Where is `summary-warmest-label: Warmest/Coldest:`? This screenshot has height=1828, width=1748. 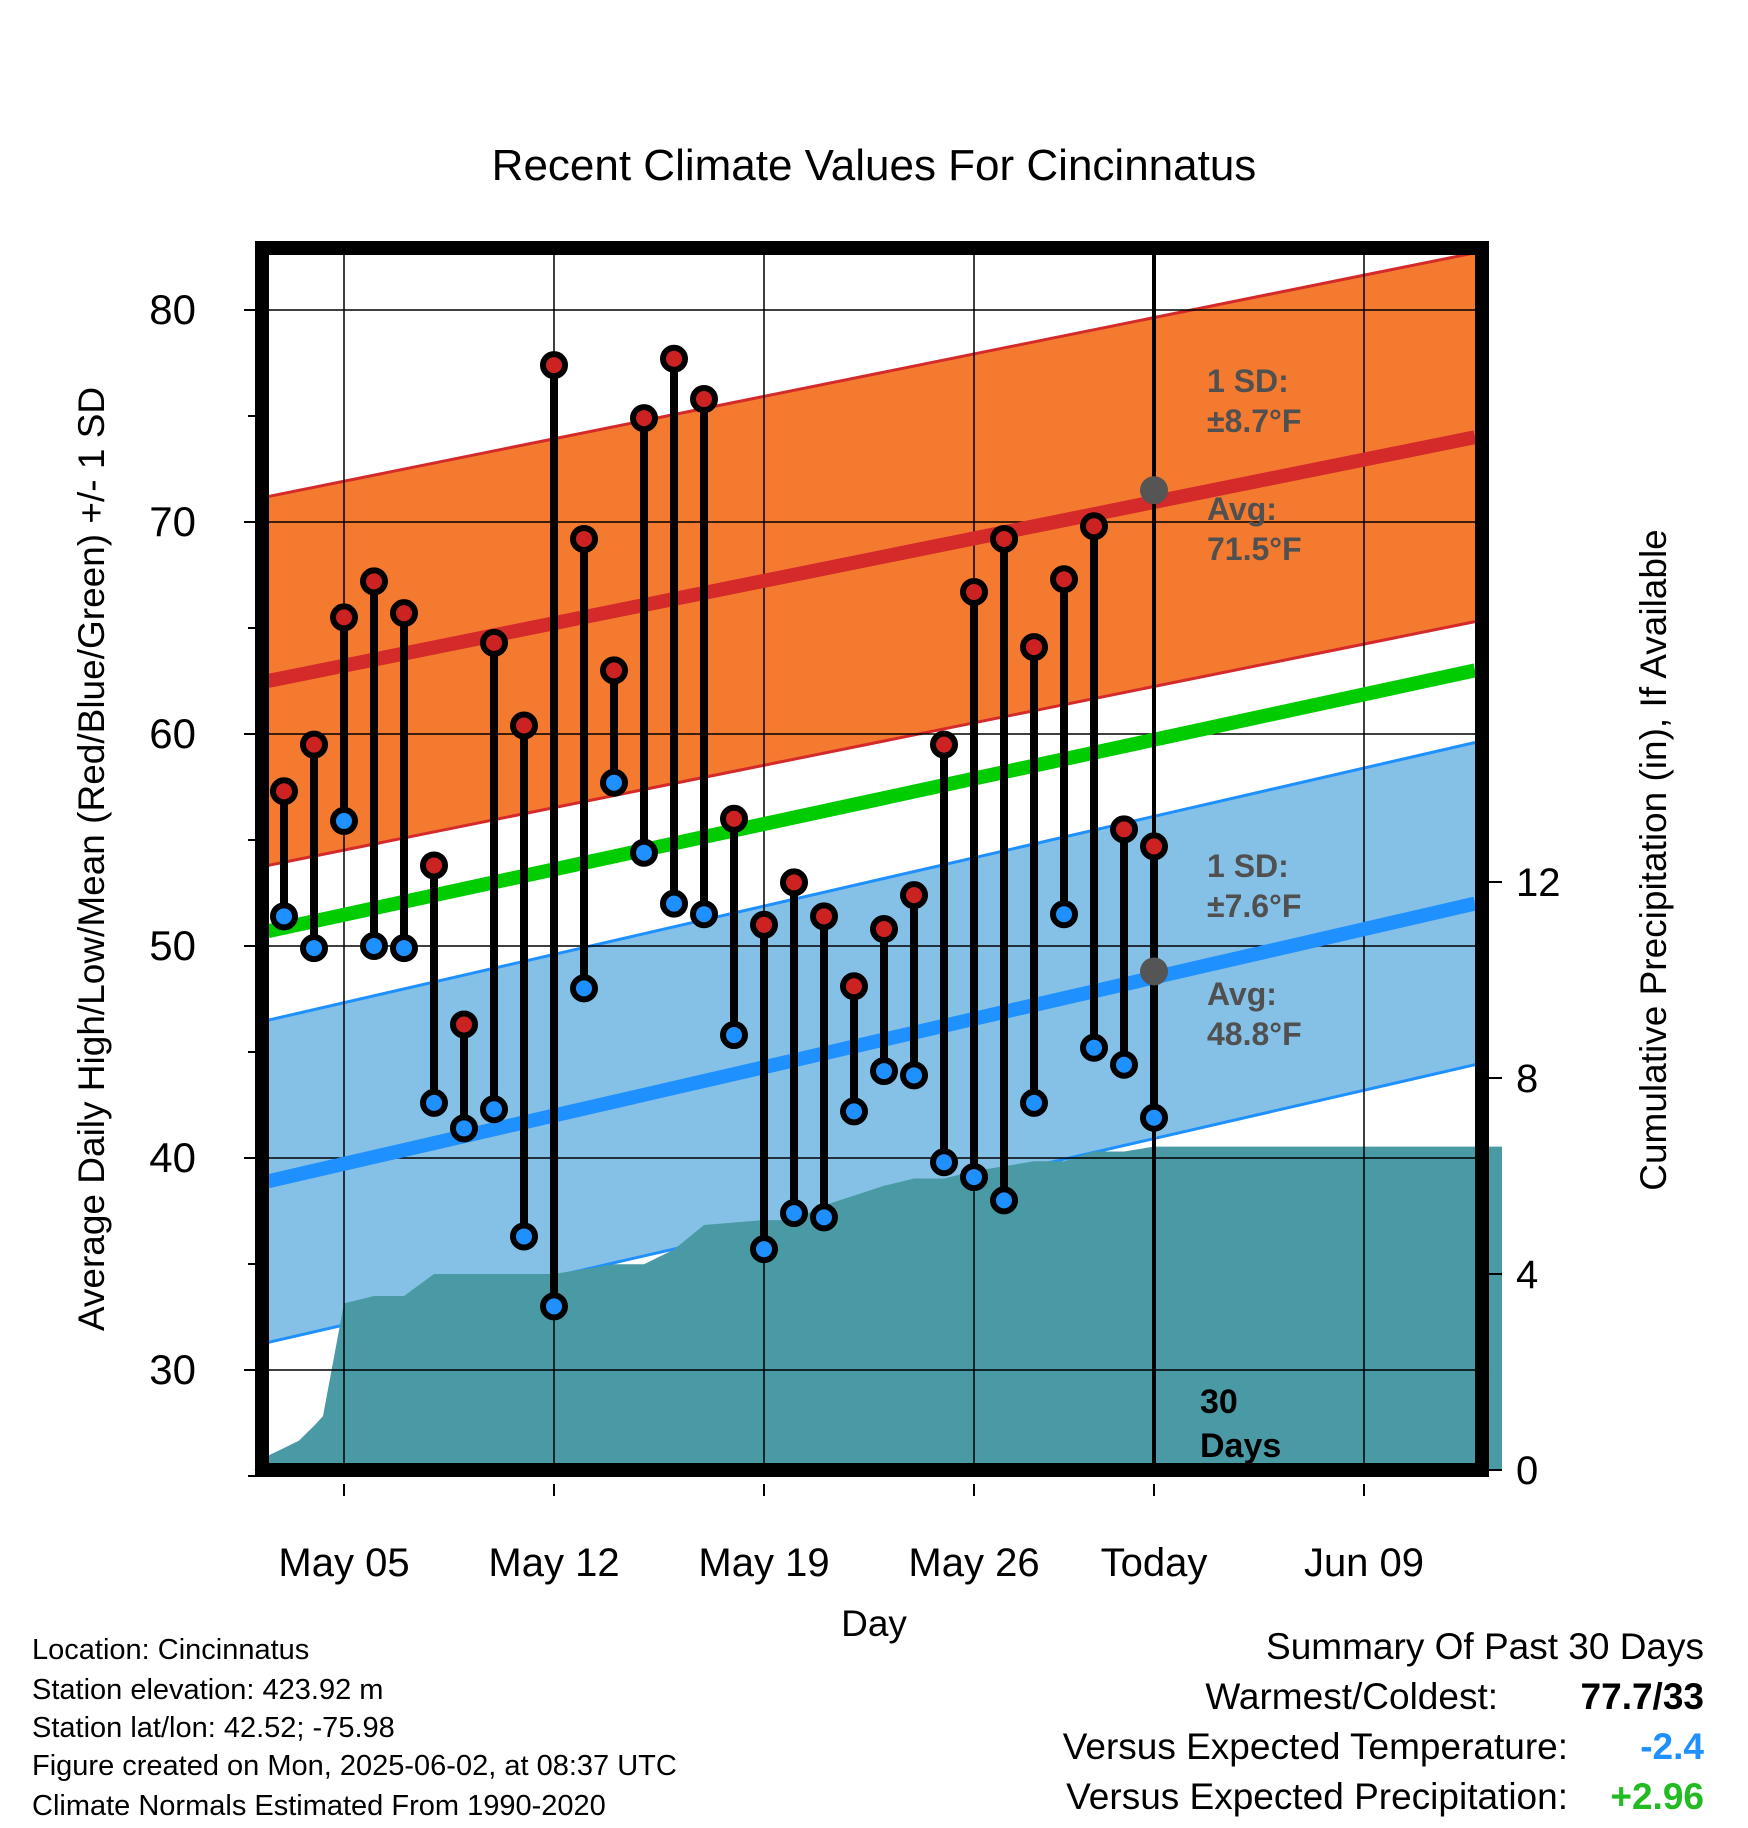
summary-warmest-label: Warmest/Coldest: is located at coordinates (1351, 1696).